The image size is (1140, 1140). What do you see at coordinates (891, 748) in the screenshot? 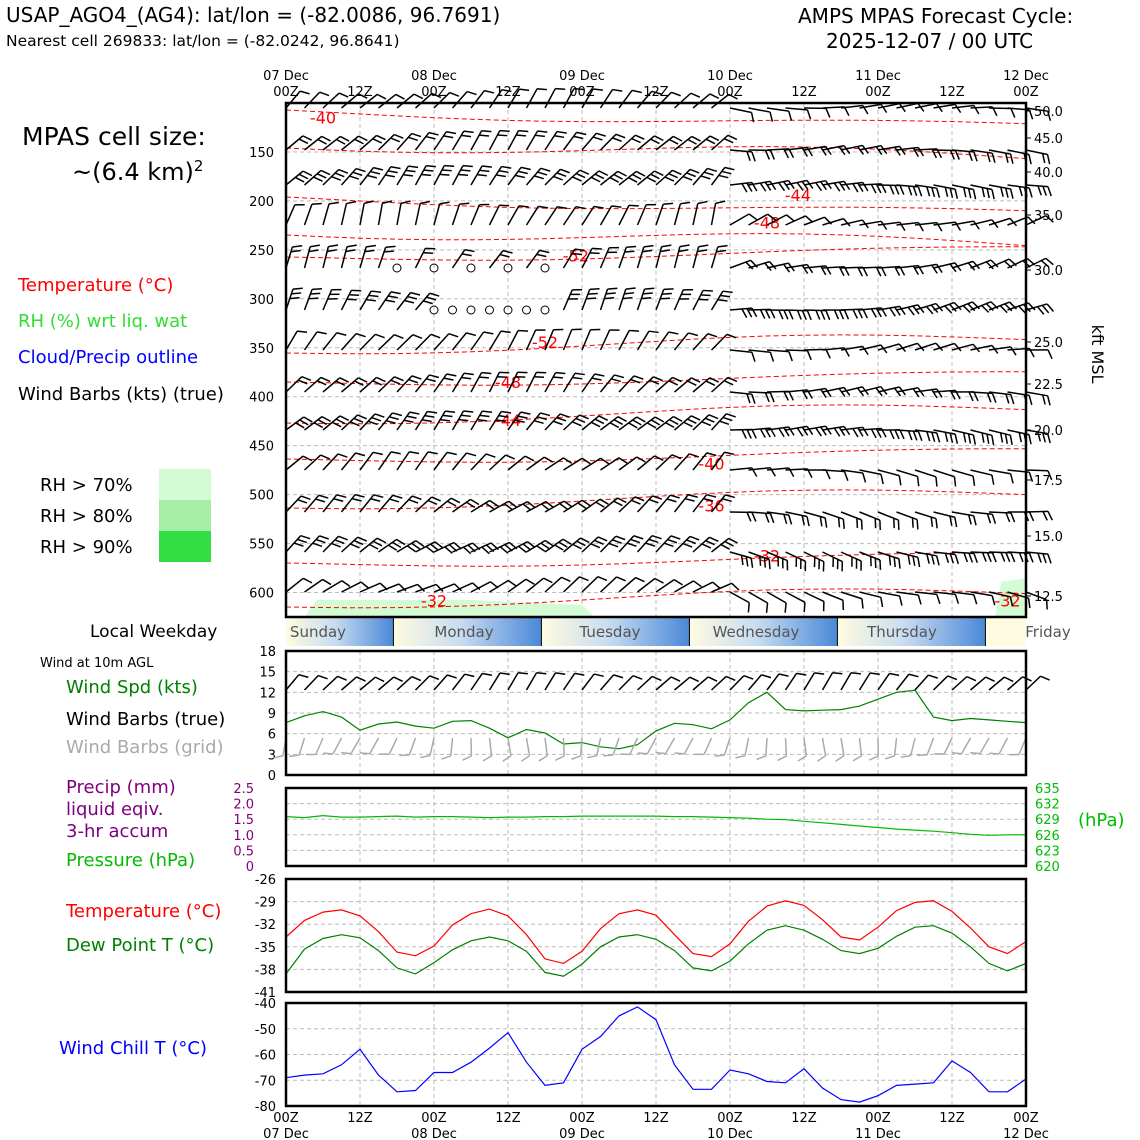
I see `surface-wind-barb-grid` at bounding box center [891, 748].